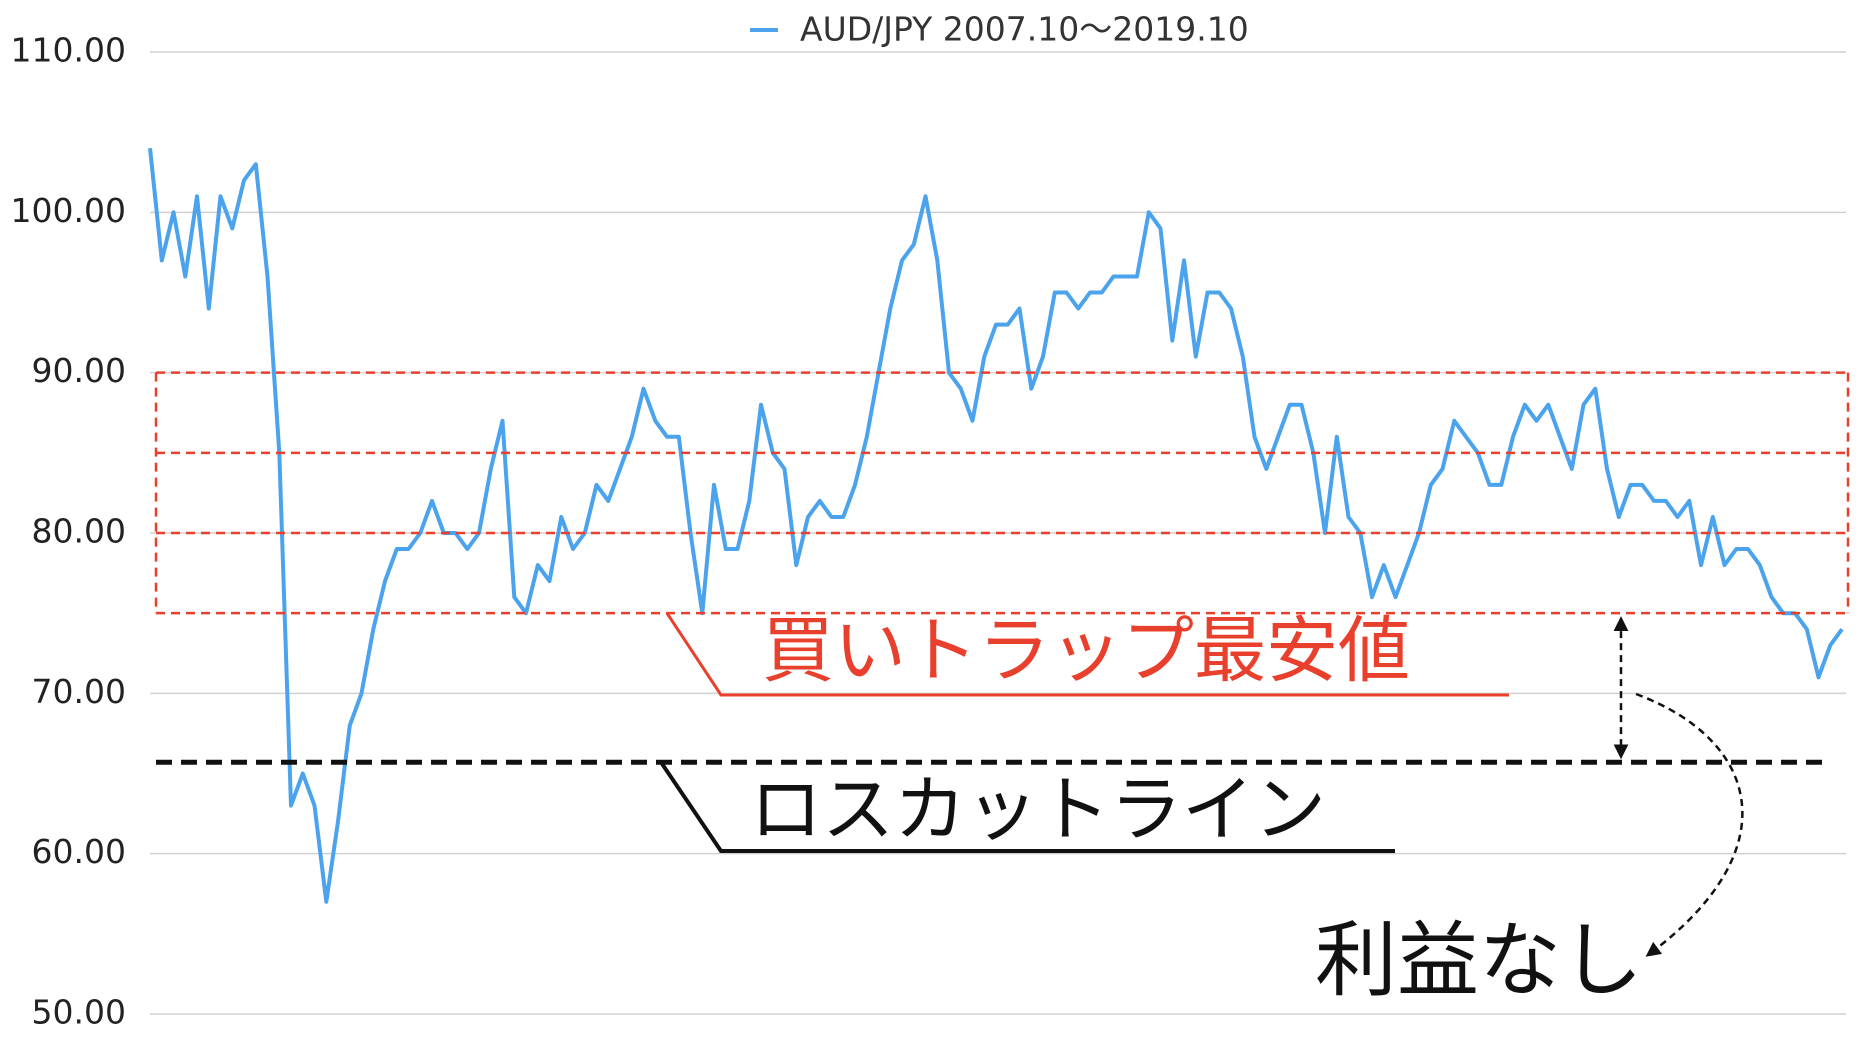  I want to click on y-tick-label: 90.00, so click(79, 370).